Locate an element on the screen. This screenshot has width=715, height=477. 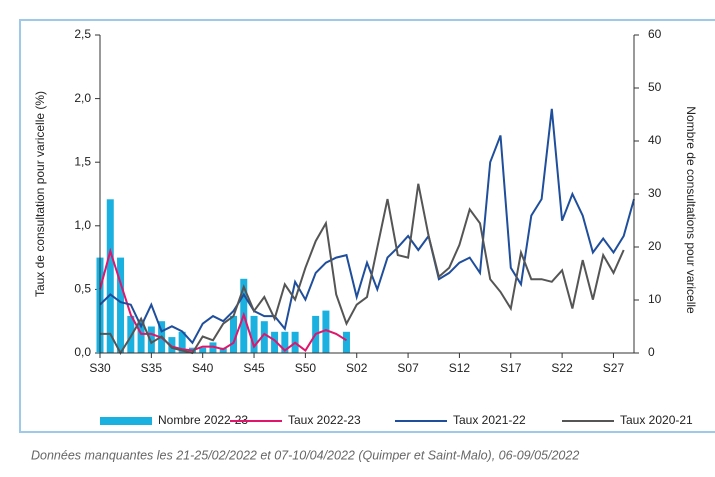
y2-tick-label: 20 is located at coordinates (655, 246).